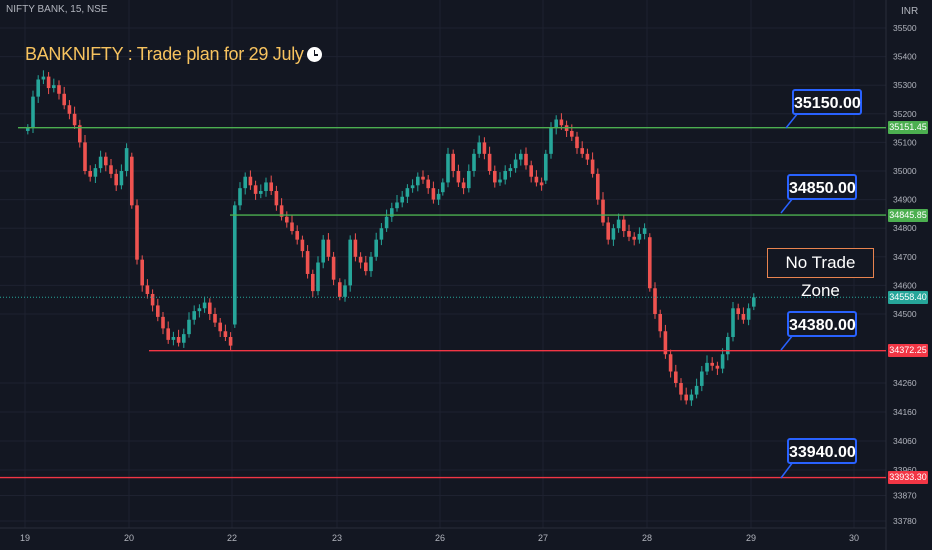  What do you see at coordinates (905, 114) in the screenshot?
I see `y-tick-label: 35200` at bounding box center [905, 114].